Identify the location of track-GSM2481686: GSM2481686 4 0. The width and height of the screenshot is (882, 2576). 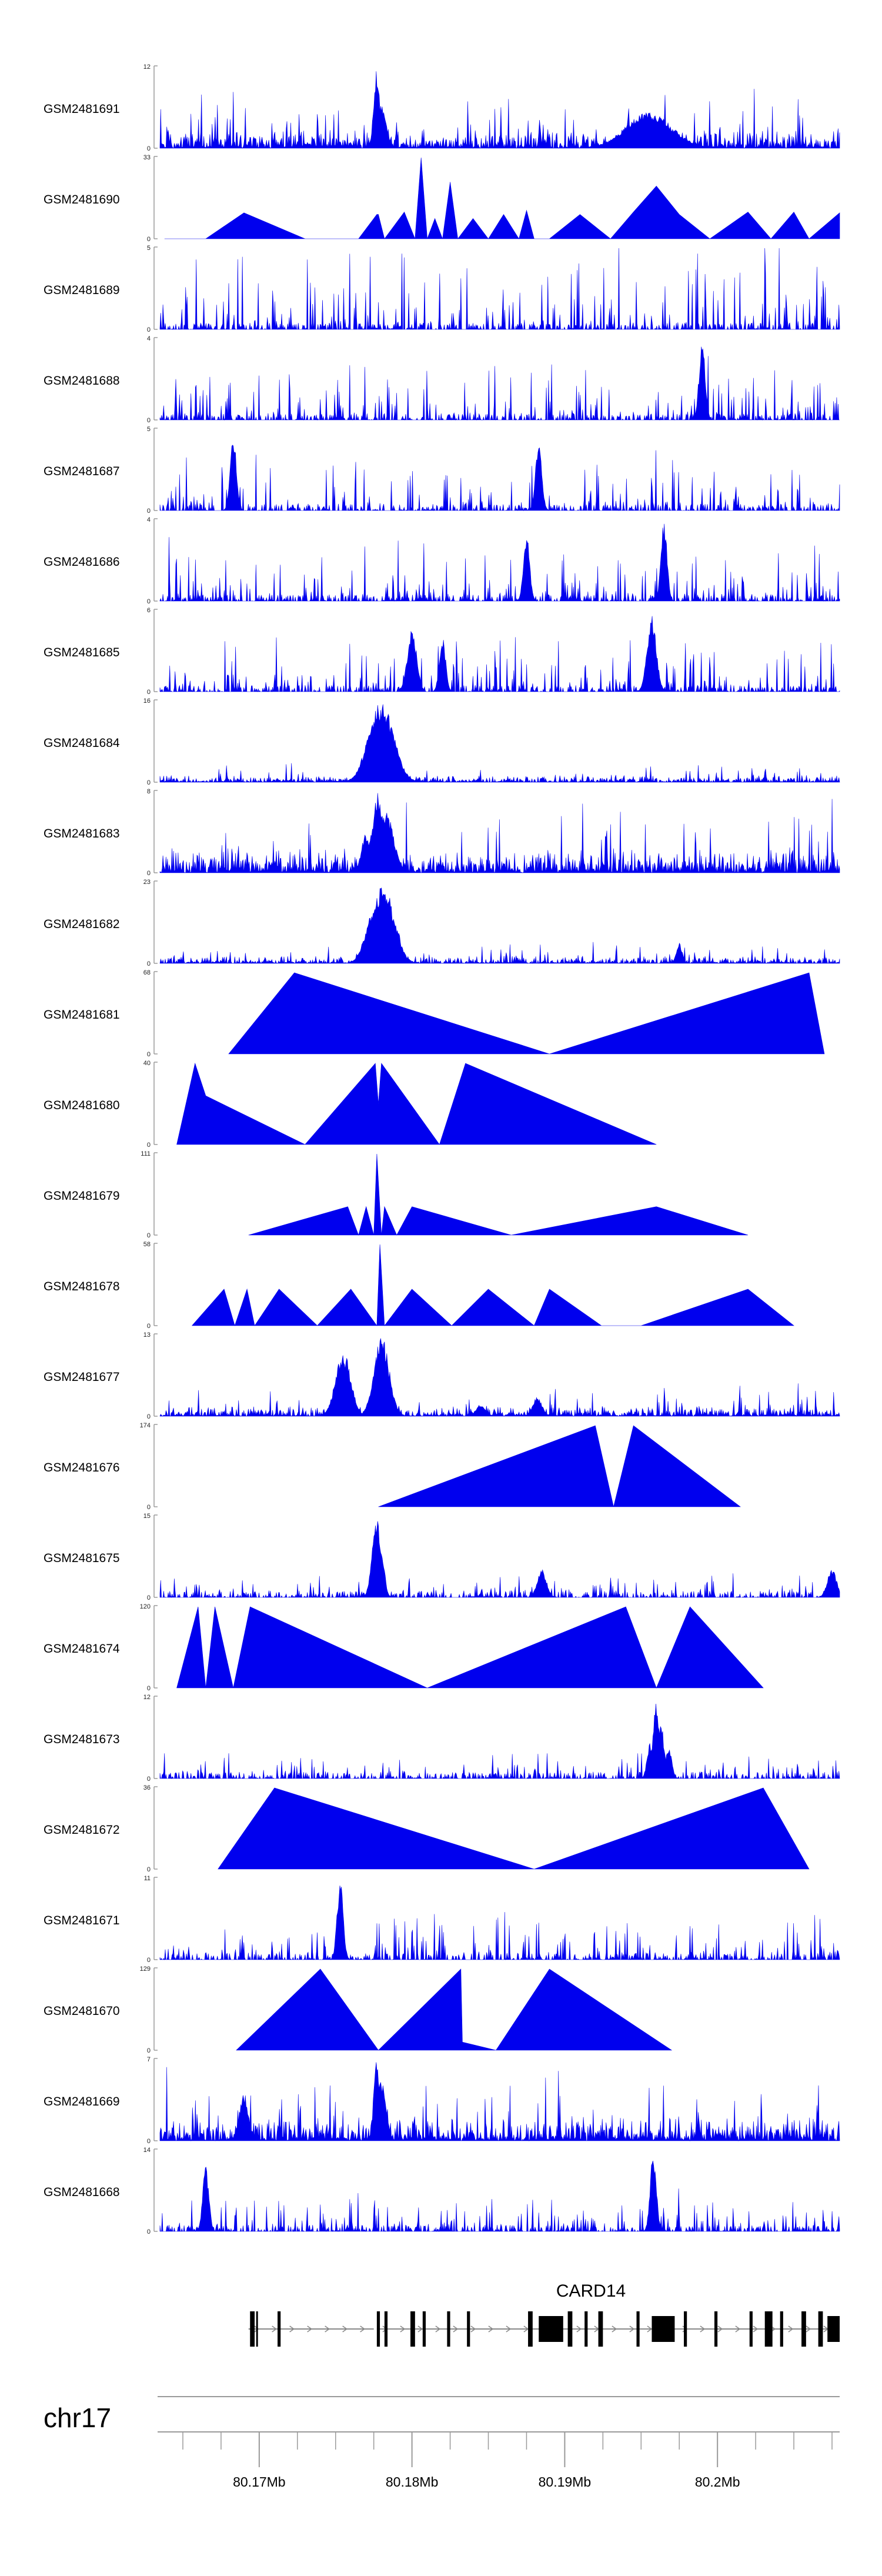
(442, 560).